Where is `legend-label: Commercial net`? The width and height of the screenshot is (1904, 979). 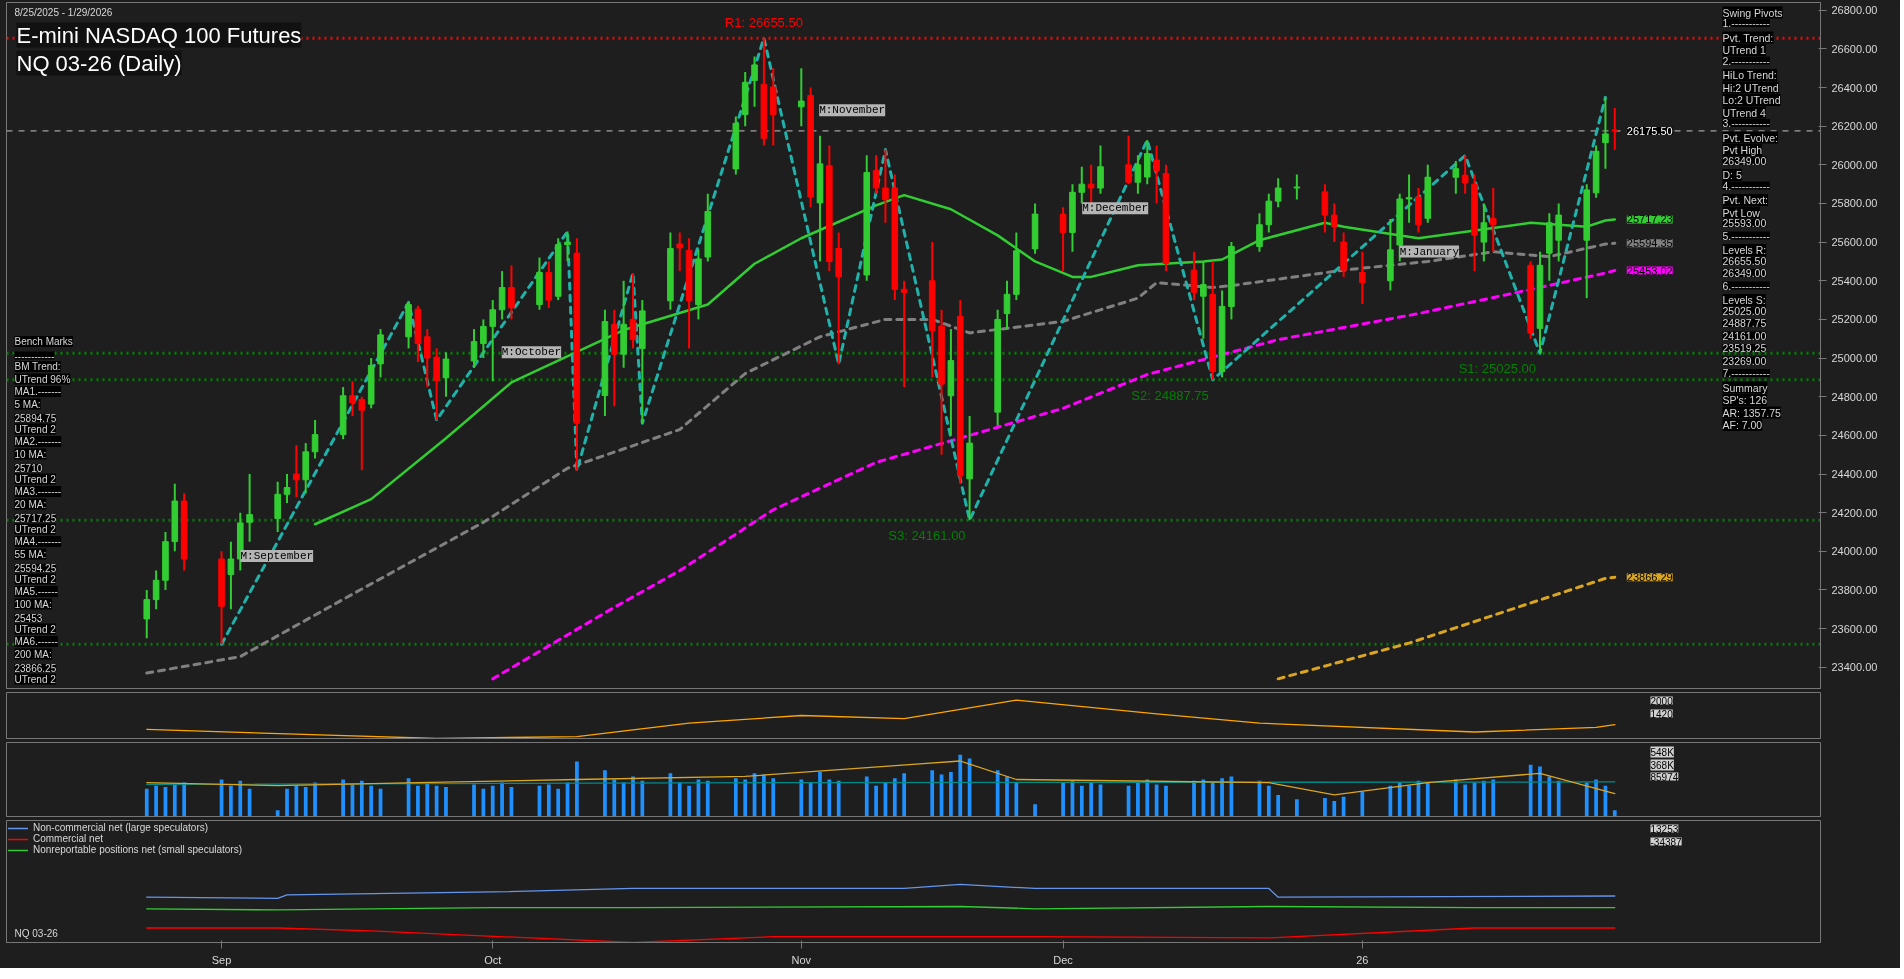
legend-label: Commercial net is located at coordinates (68, 838).